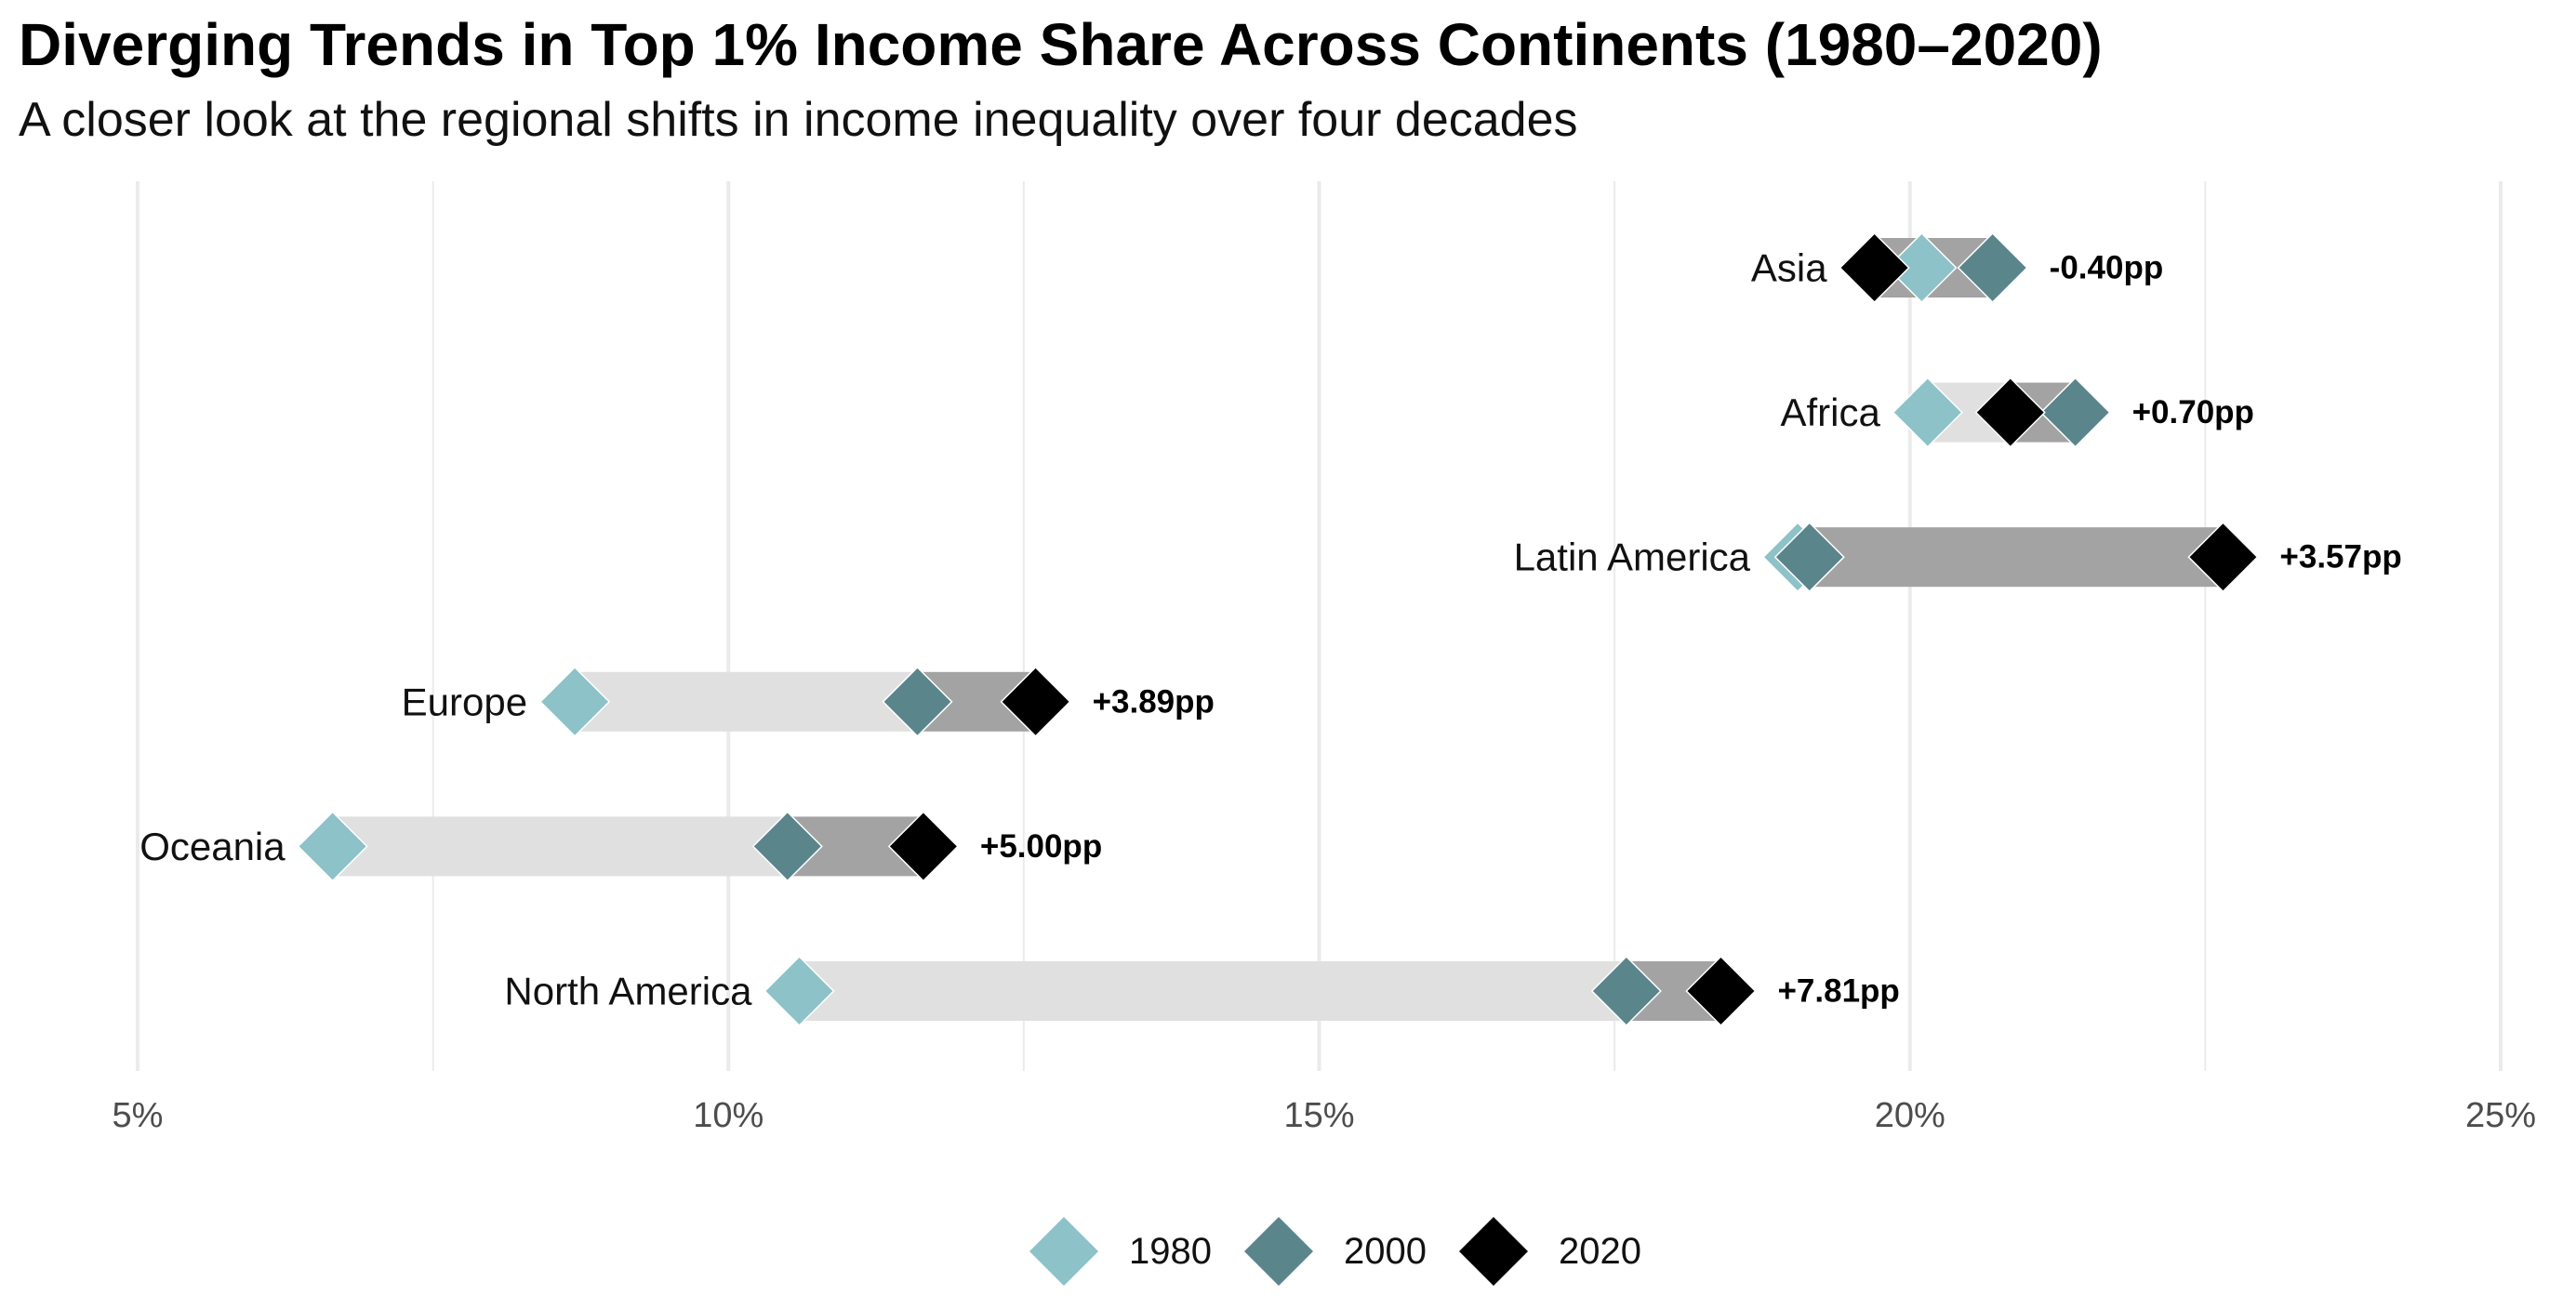 The image size is (2576, 1309). Describe the element at coordinates (2193, 412) in the screenshot. I see `change-label: +0.70pp` at that location.